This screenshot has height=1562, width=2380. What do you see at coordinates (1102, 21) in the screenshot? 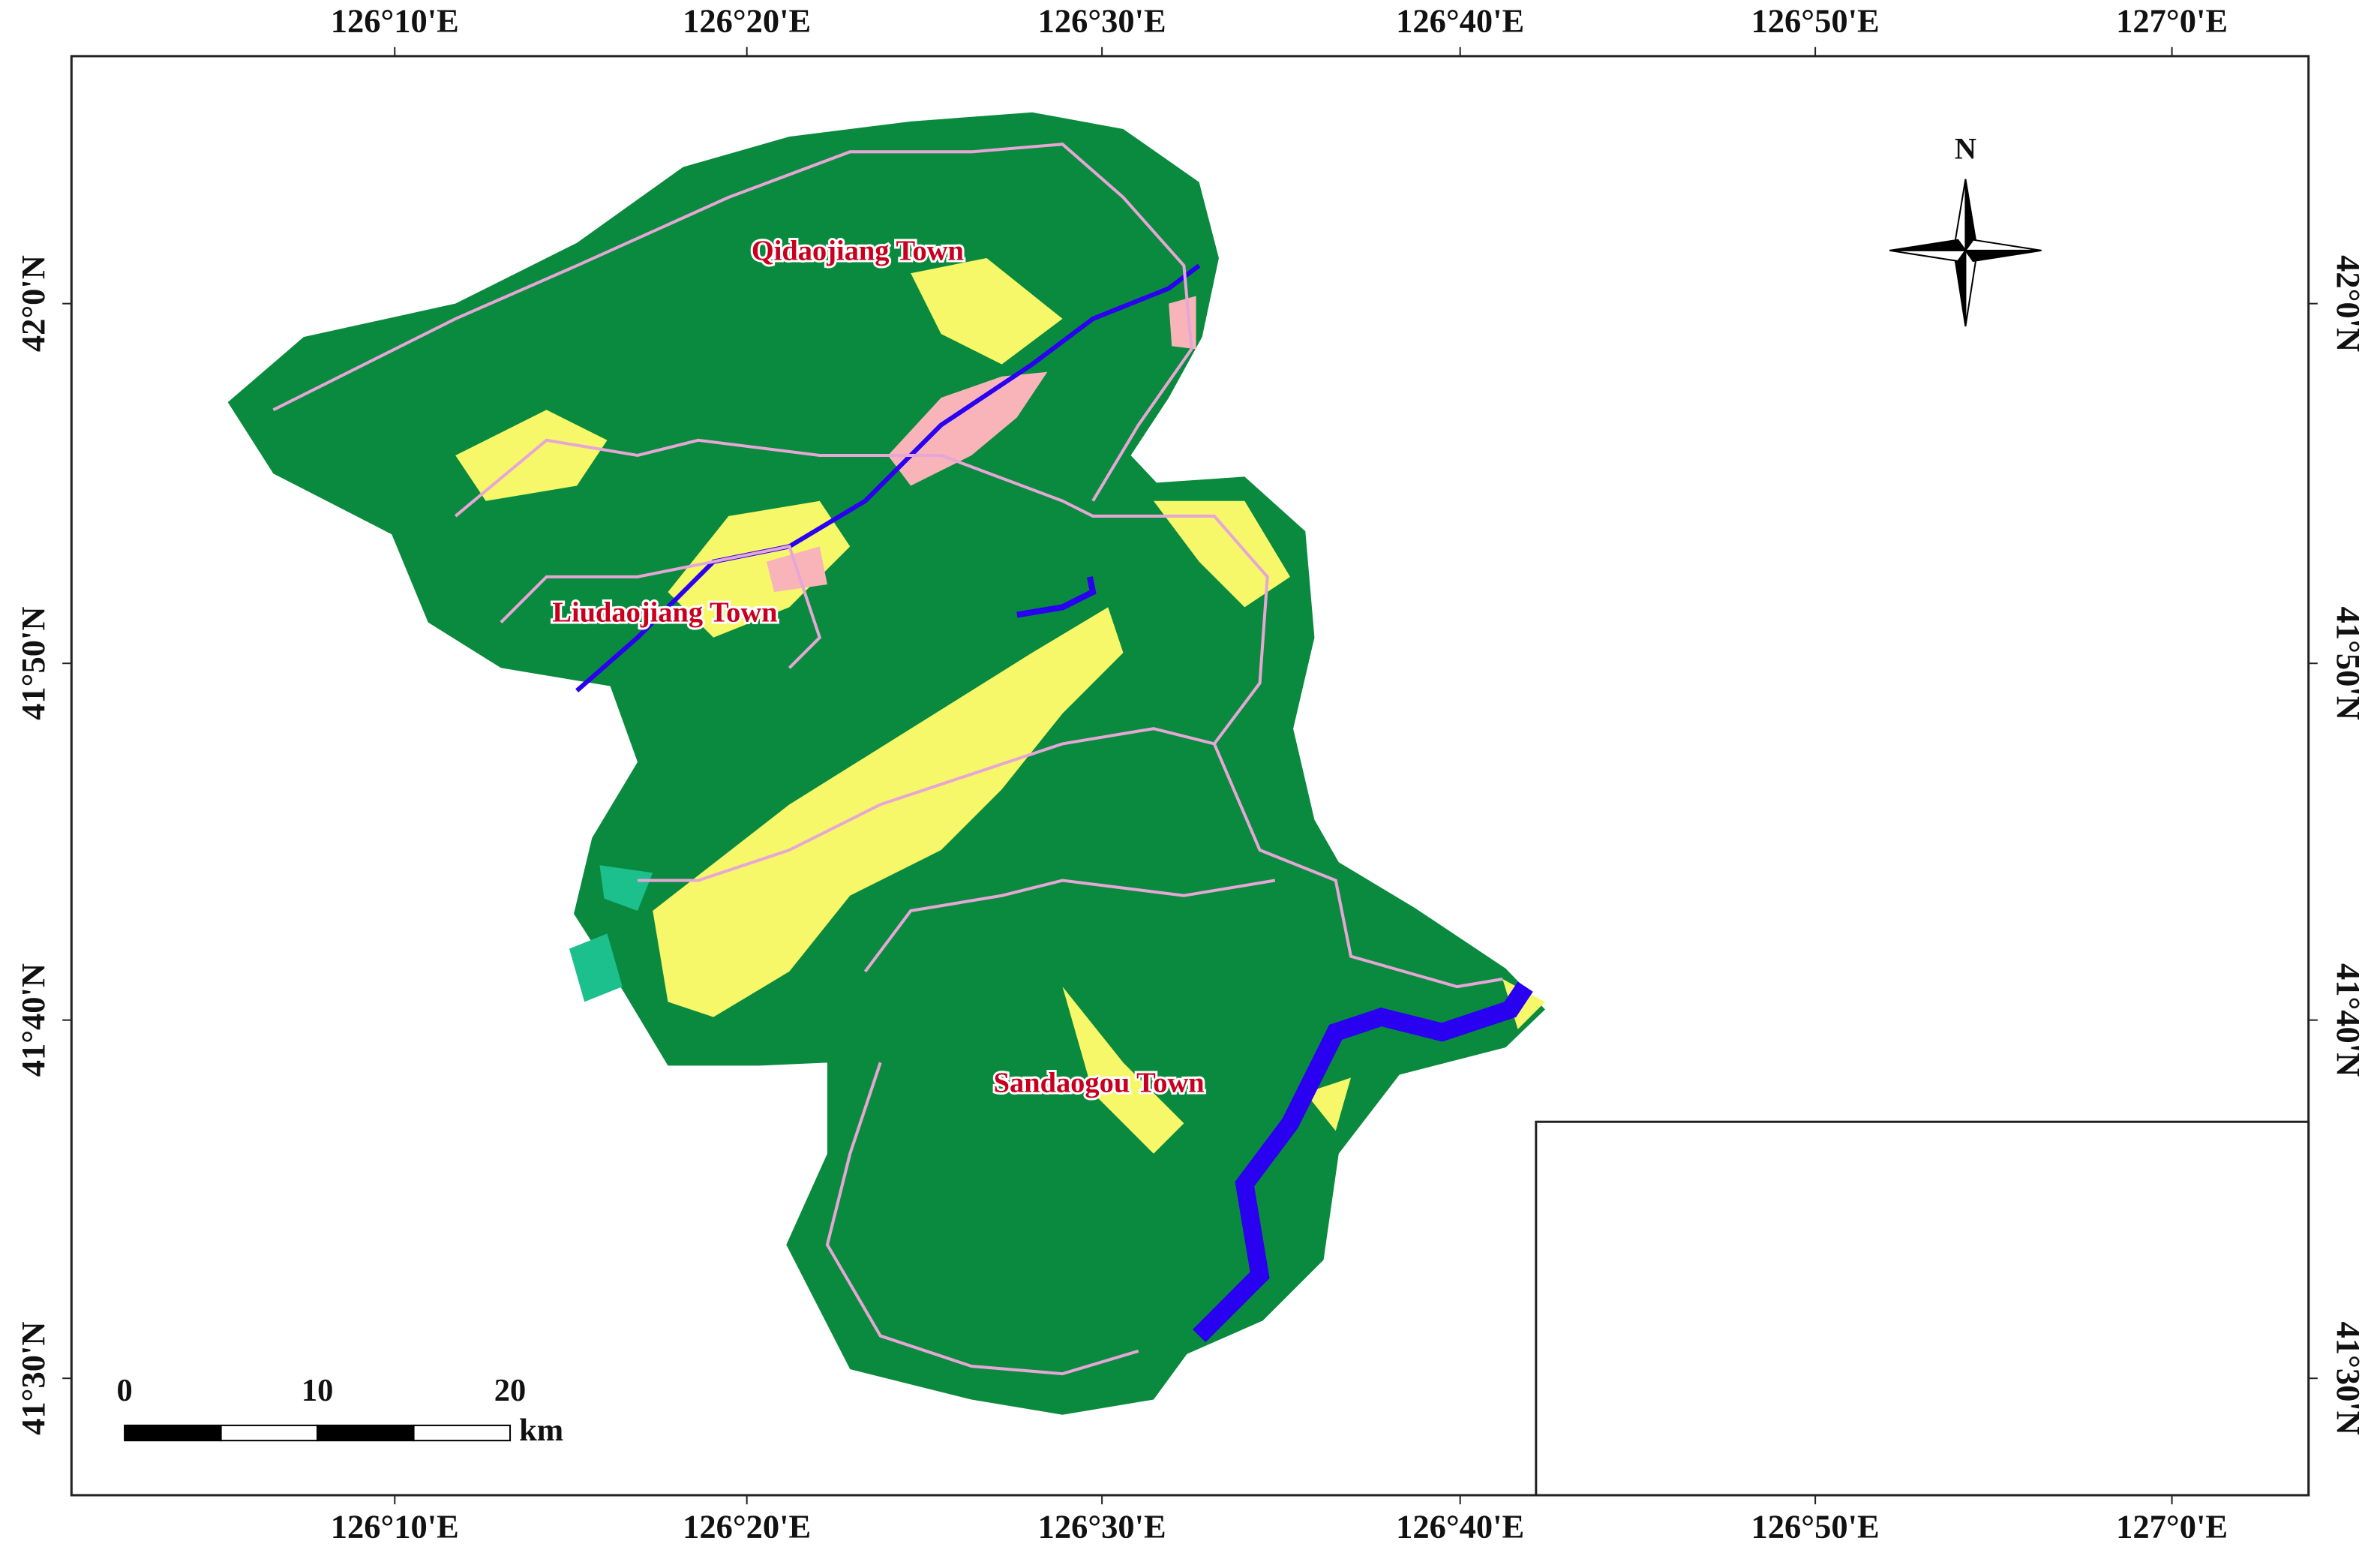
I see `lon-label-top: 126°30'E` at bounding box center [1102, 21].